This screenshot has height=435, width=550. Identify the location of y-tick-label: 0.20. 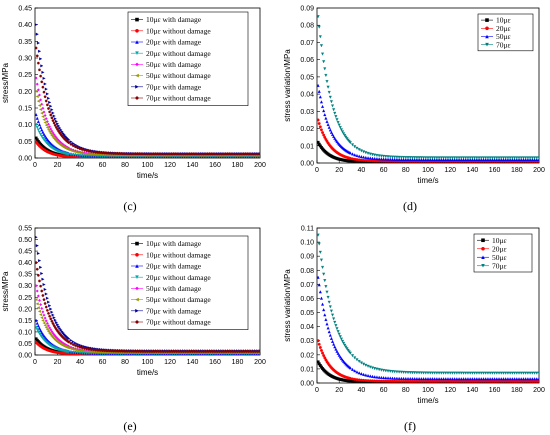
(25, 92).